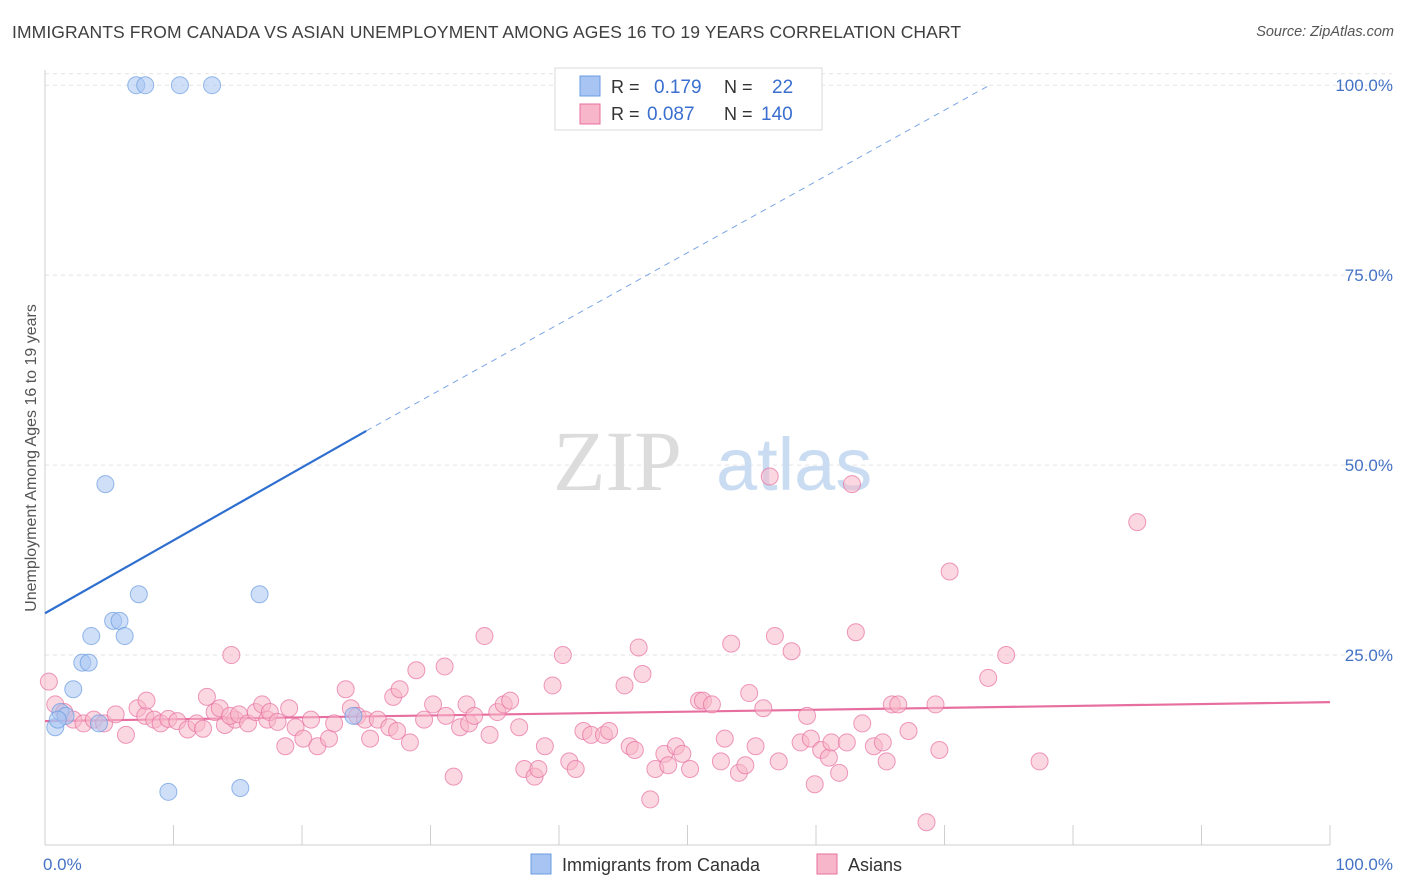 The height and width of the screenshot is (892, 1406). What do you see at coordinates (625, 114) in the screenshot?
I see `legend-r-label-2: R =` at bounding box center [625, 114].